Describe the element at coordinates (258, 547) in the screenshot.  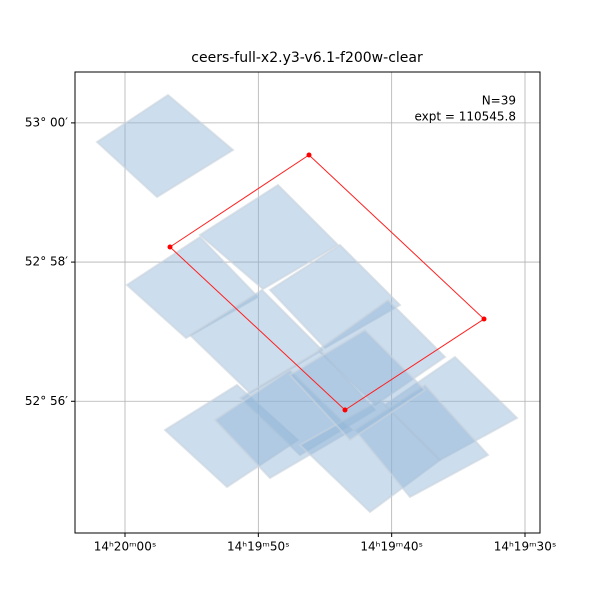
I see `x-tick-label: 14ʰ19ᵐ50ˢ` at that location.